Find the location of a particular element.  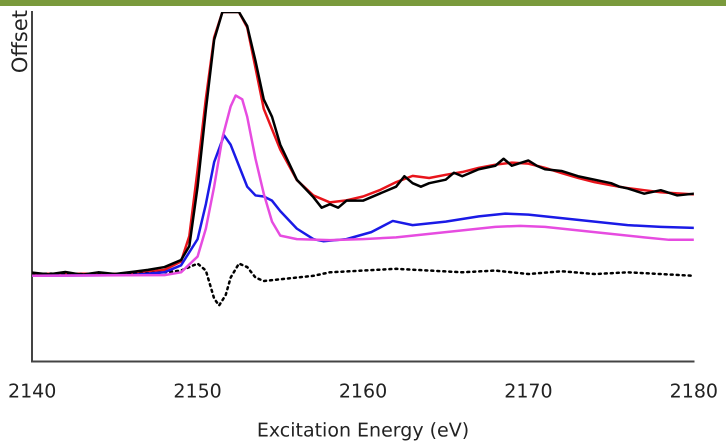

x-tick-label: 2150 is located at coordinates (197, 391).